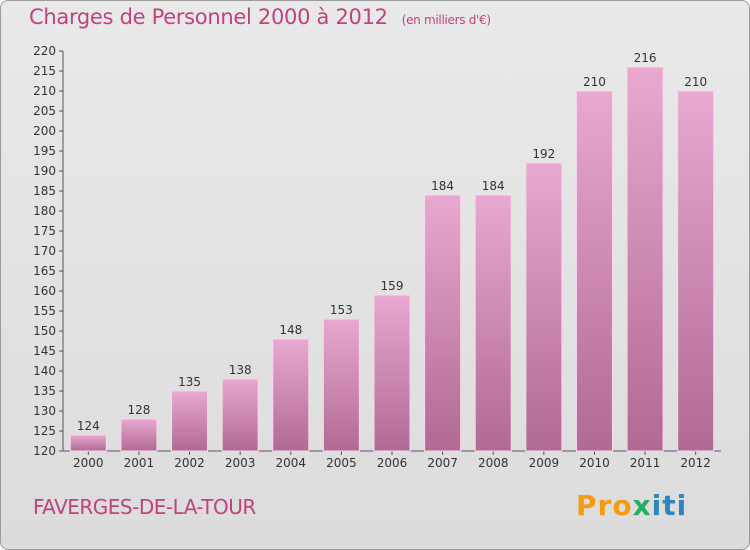 This screenshot has height=550, width=750. Describe the element at coordinates (44, 311) in the screenshot. I see `y-tick-label: 155` at that location.